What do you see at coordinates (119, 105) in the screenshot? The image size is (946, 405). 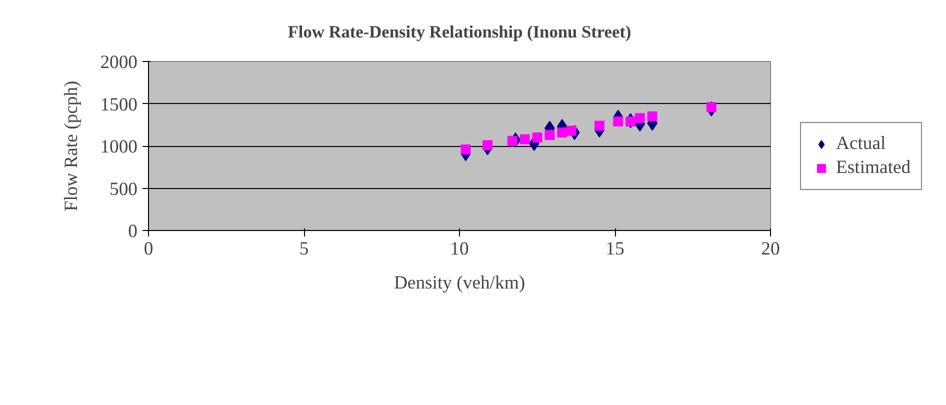 I see `y-tick-label: 1500` at bounding box center [119, 105].